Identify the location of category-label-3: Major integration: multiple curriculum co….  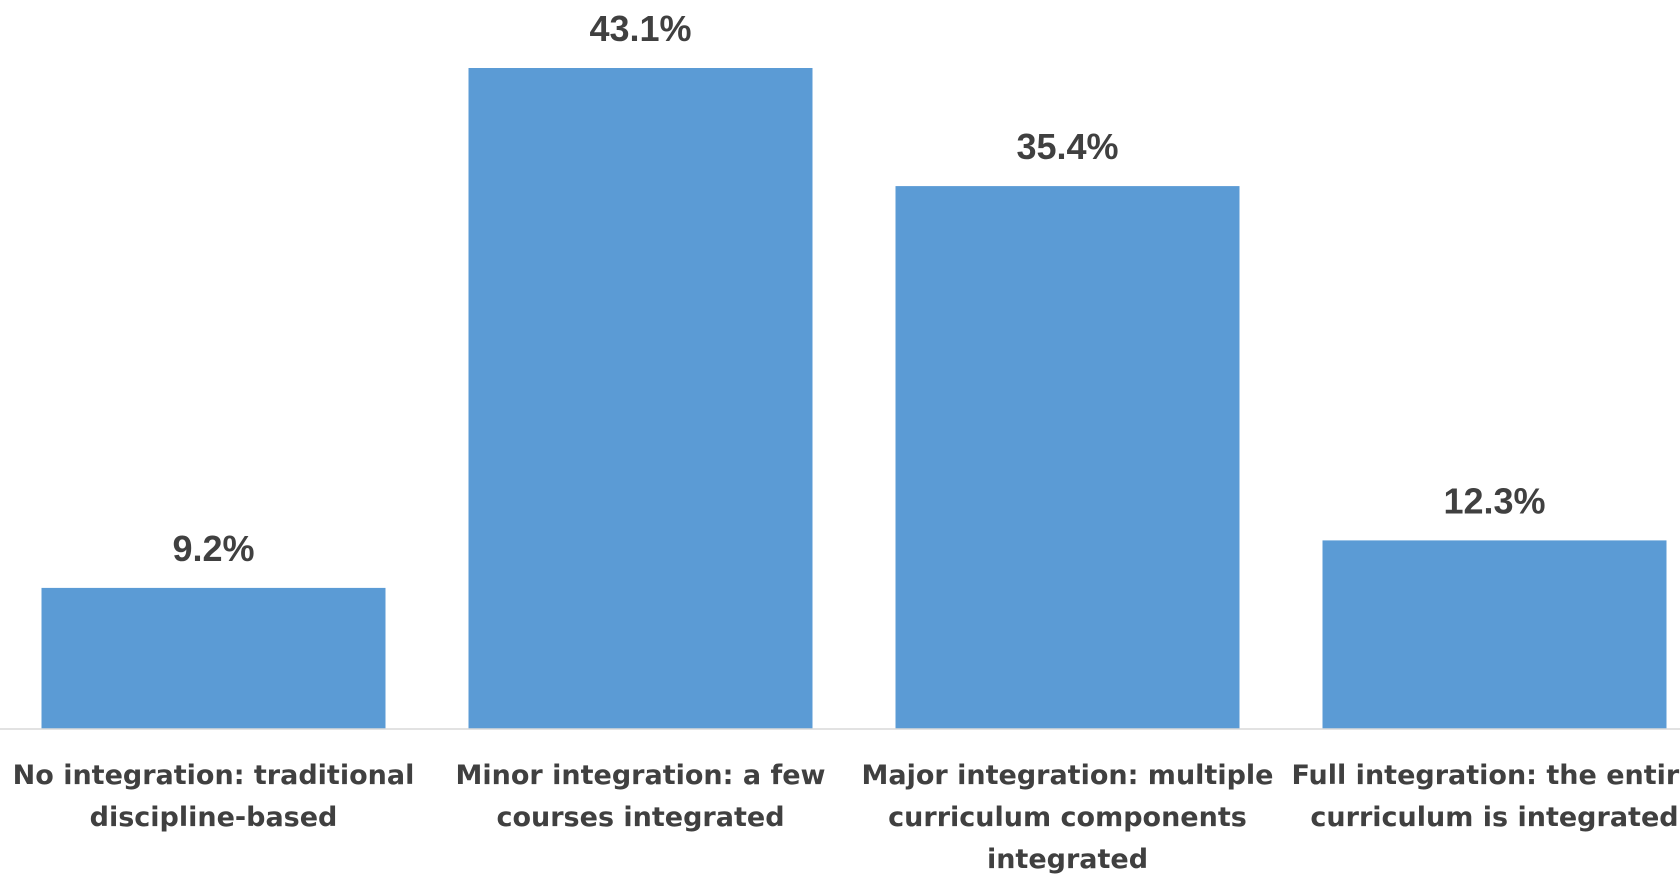
(1068, 817).